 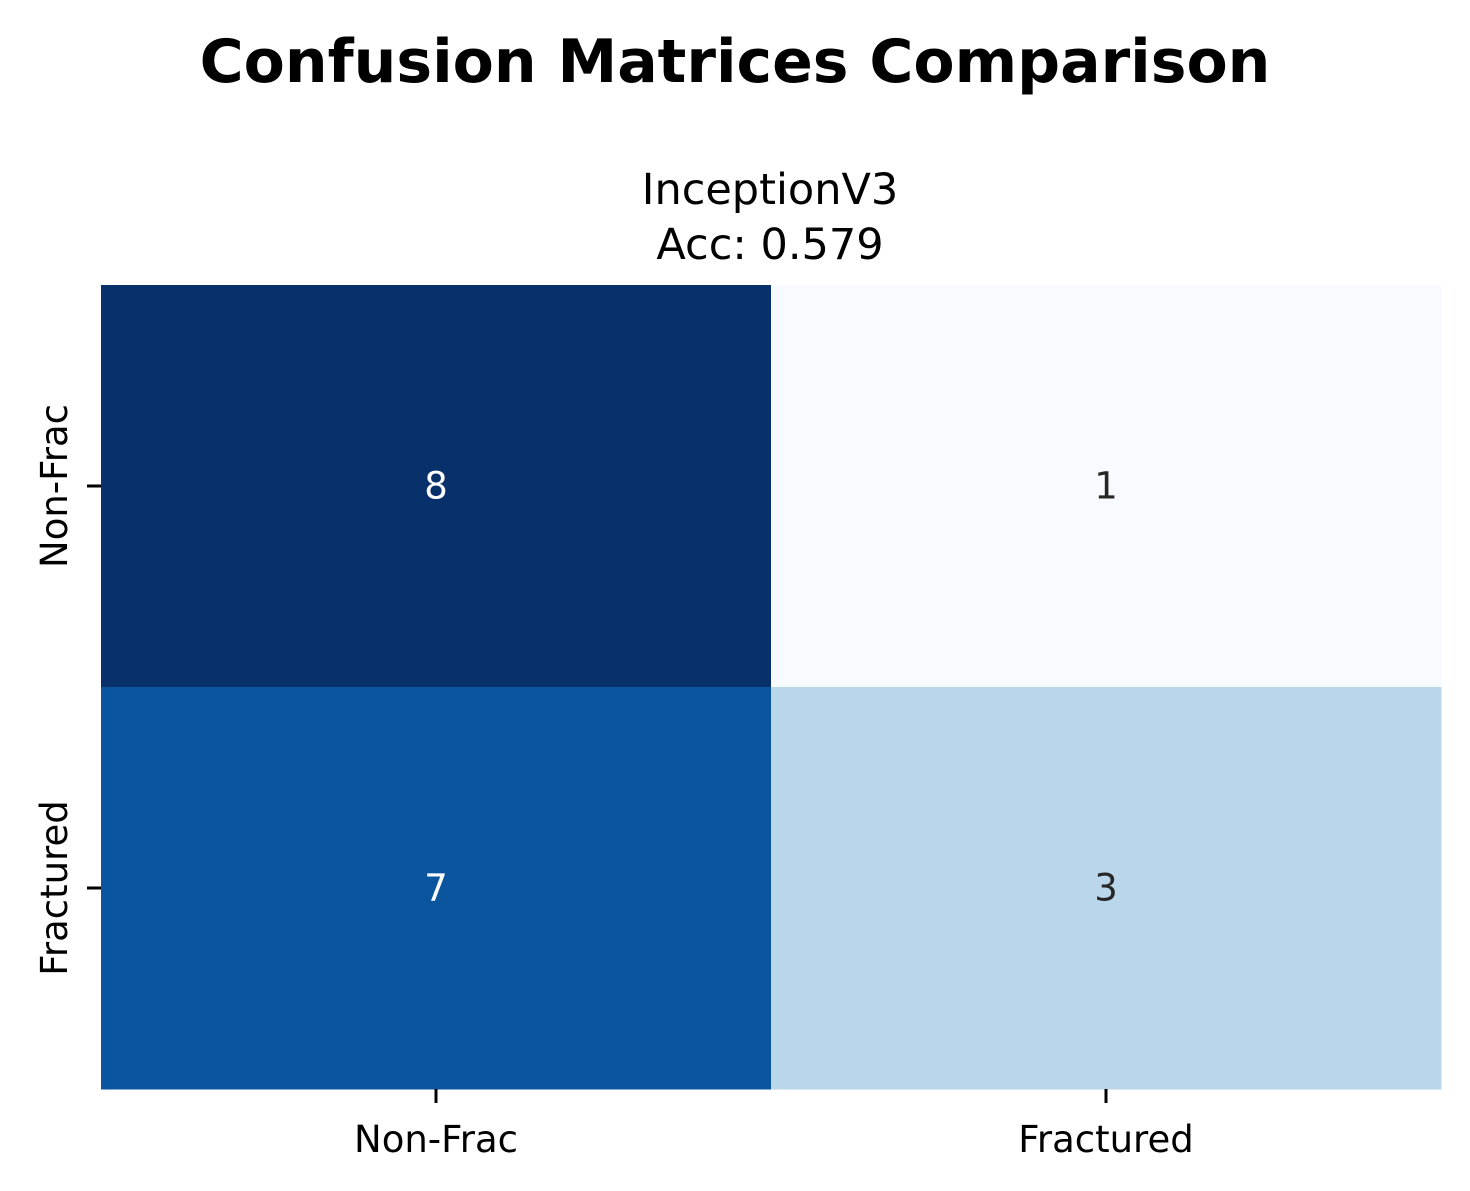 I want to click on cell-value-label-r0-c1: 1, so click(x=1106, y=486).